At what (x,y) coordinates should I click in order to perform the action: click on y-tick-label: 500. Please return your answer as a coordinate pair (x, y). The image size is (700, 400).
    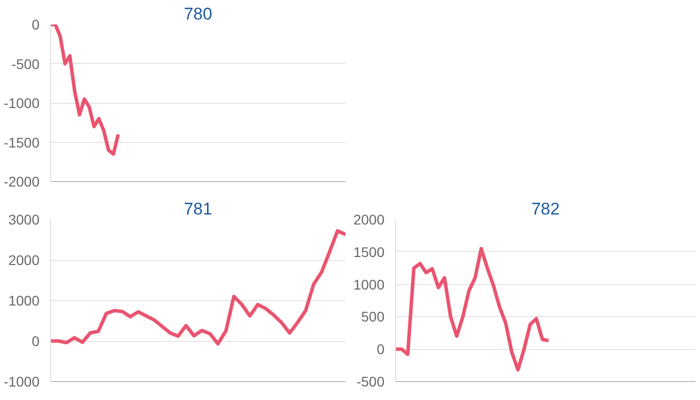
    Looking at the image, I should click on (373, 316).